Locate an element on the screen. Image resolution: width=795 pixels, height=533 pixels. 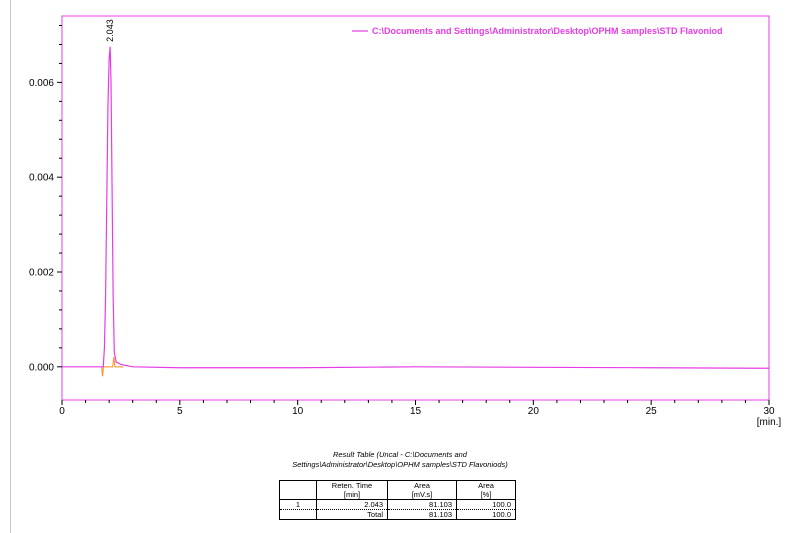
x-axis-label: [min.] is located at coordinates (769, 422).